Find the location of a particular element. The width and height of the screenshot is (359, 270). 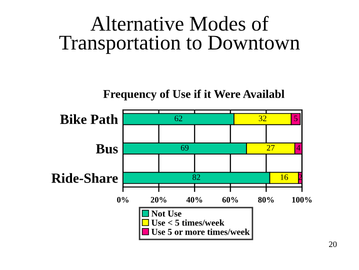

data-label: 4 is located at coordinates (298, 148).